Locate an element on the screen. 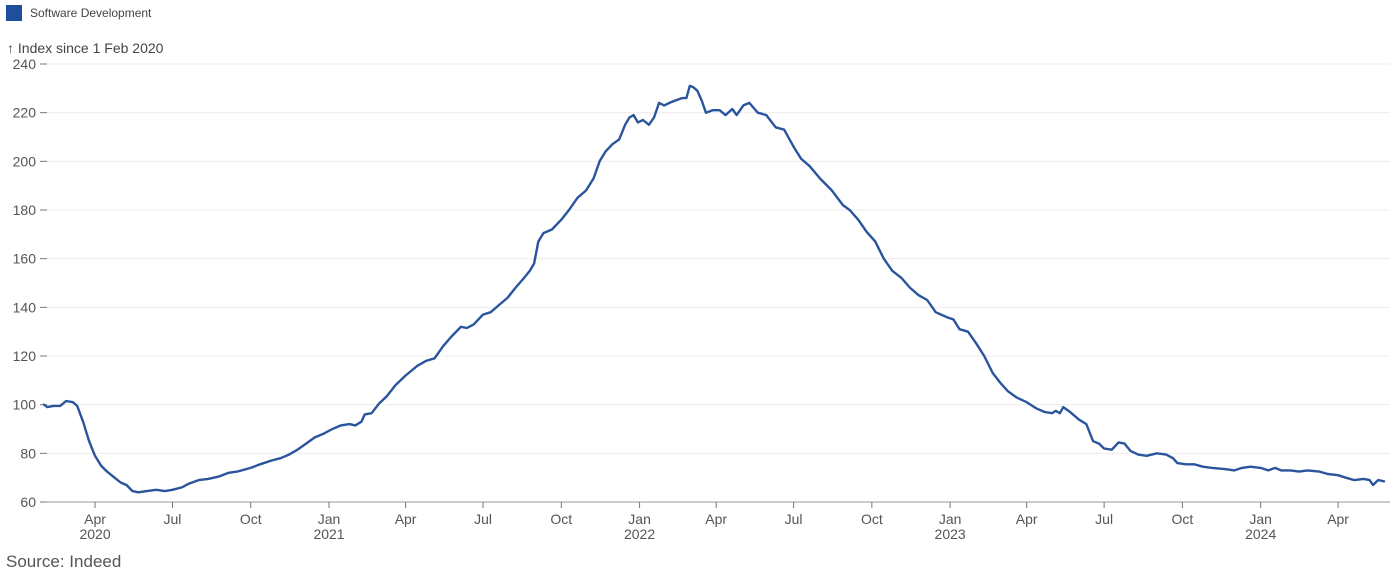 The image size is (1393, 578). y-tick-label: 180 is located at coordinates (25, 210).